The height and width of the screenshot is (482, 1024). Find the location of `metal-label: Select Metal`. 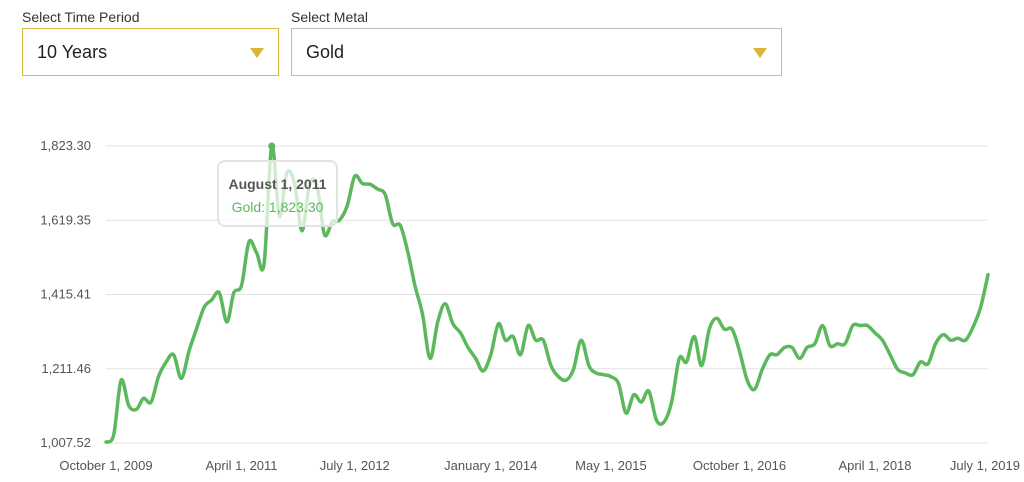

metal-label: Select Metal is located at coordinates (330, 17).